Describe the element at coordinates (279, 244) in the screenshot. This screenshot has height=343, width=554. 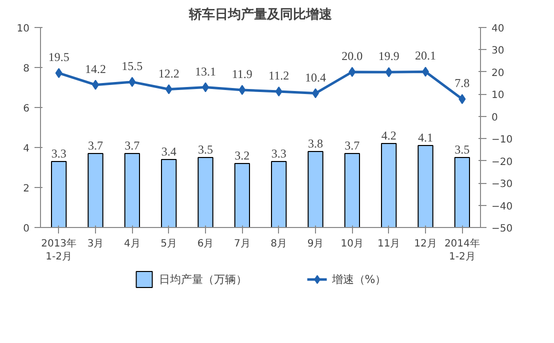
I see `x-tick-label: 8月` at that location.